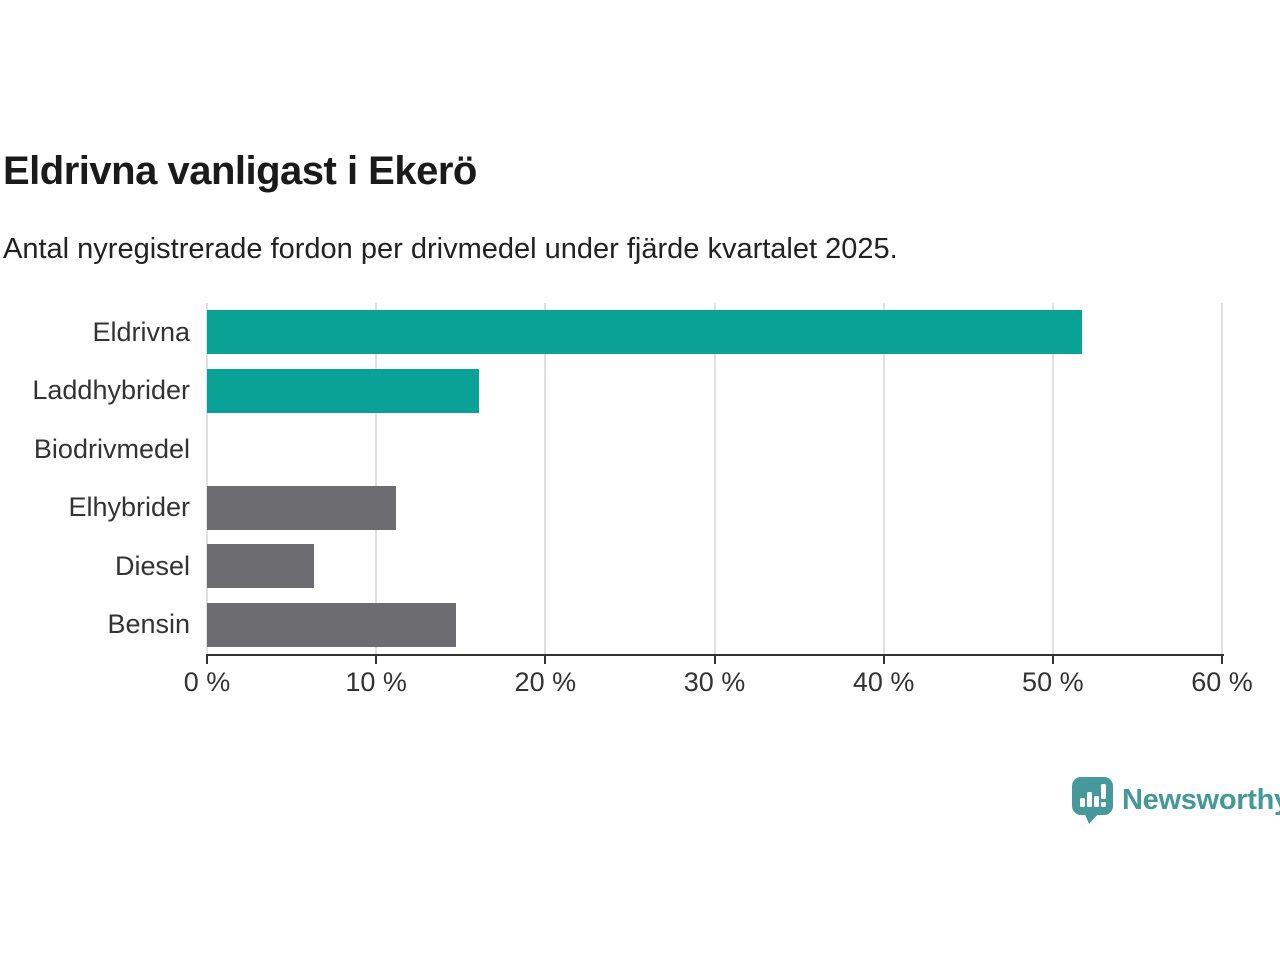 The width and height of the screenshot is (1280, 960). What do you see at coordinates (302, 507) in the screenshot?
I see `bar-elhybrider` at bounding box center [302, 507].